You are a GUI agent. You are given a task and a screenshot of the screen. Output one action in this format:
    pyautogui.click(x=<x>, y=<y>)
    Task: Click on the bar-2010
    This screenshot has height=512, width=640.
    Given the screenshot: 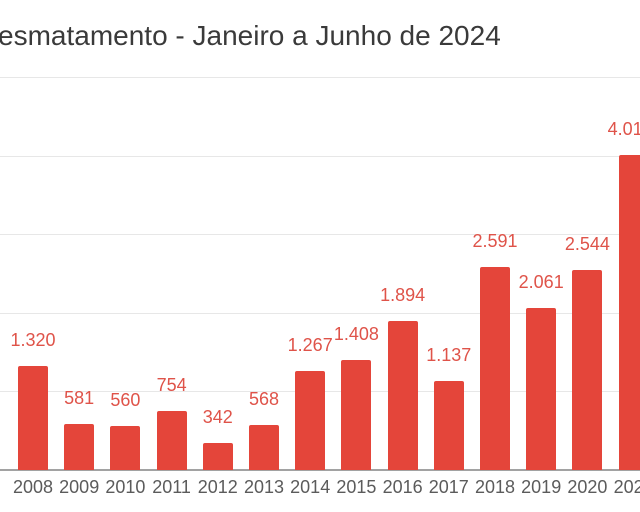 What is the action you would take?
    pyautogui.click(x=125, y=448)
    